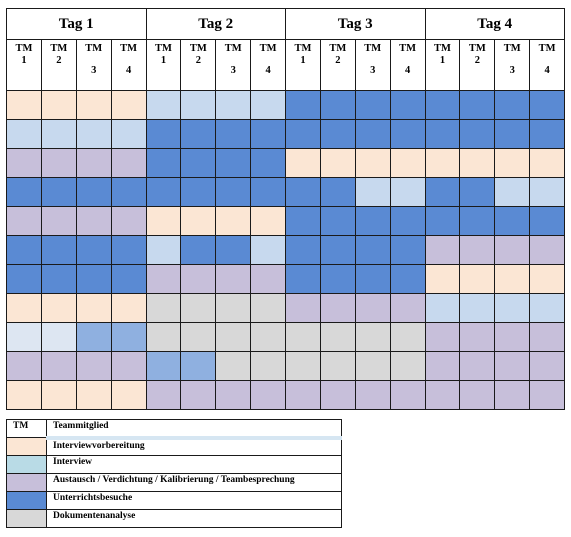 This screenshot has width=571, height=537. I want to click on member-header: TM 3, so click(512, 65).